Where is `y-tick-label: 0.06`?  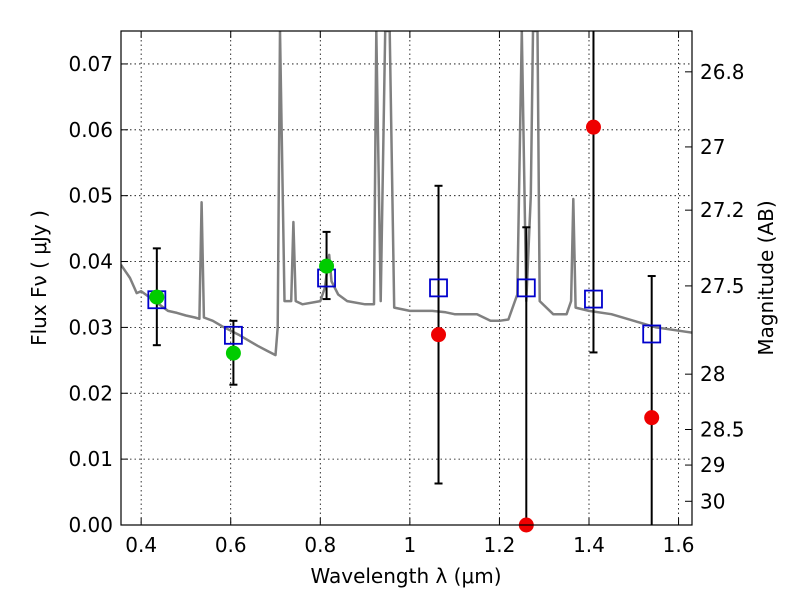 y-tick-label: 0.06 is located at coordinates (90, 130).